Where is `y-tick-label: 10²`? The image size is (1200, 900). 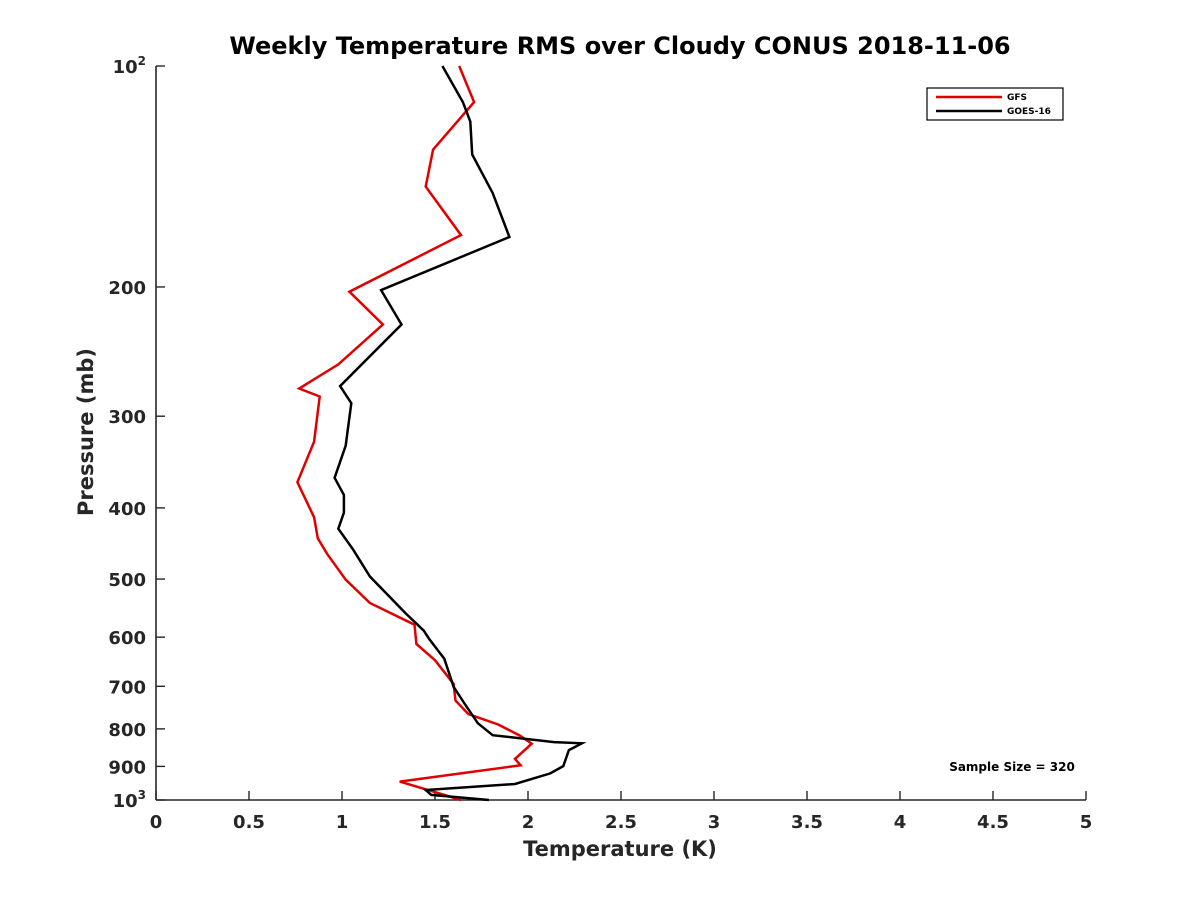 y-tick-label: 10² is located at coordinates (129, 66).